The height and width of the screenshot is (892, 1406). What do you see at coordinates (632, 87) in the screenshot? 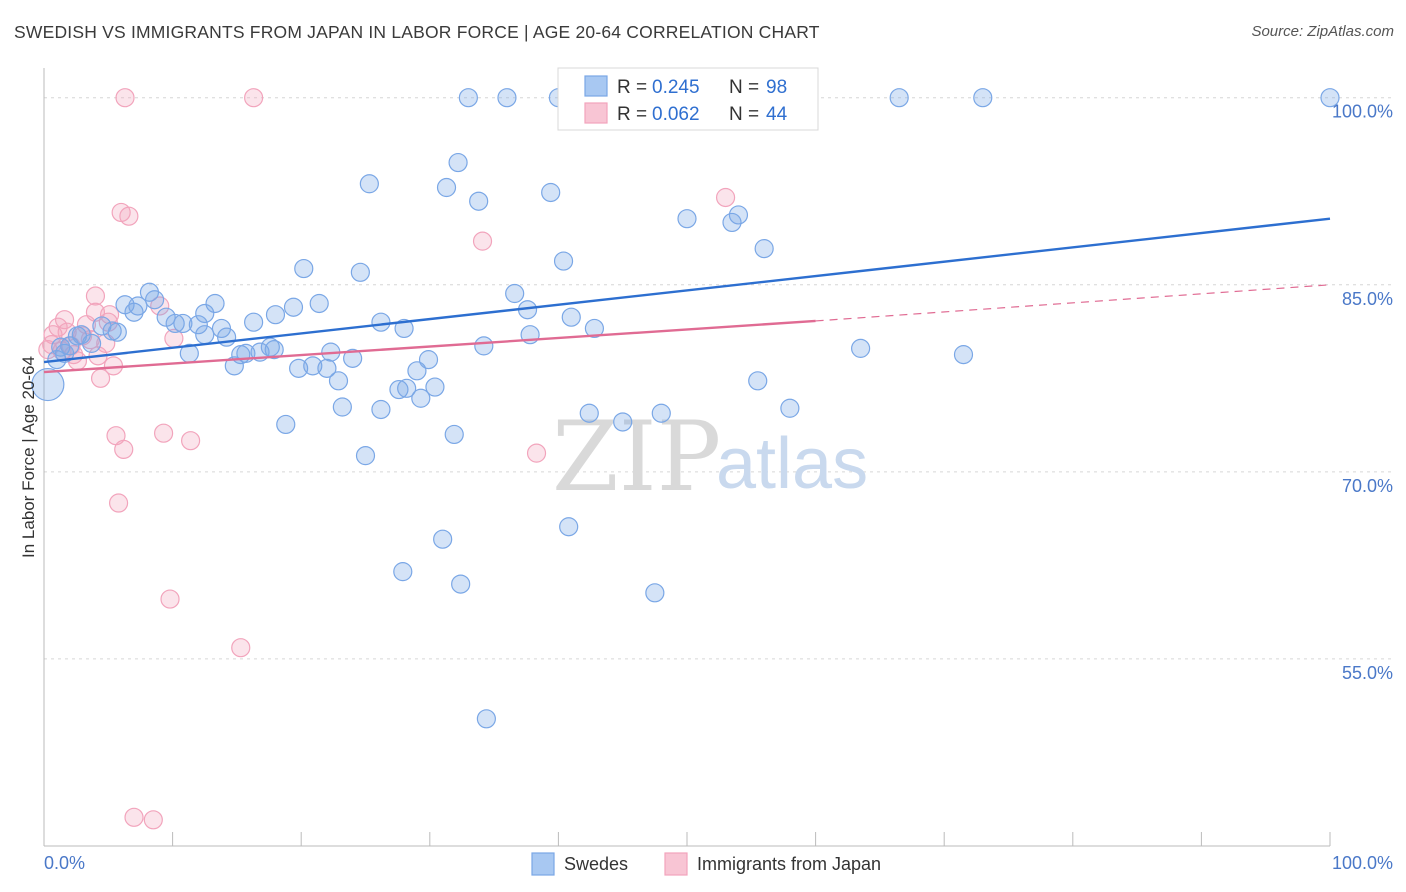
I see `legend-r-label-1: R =` at bounding box center [632, 87].